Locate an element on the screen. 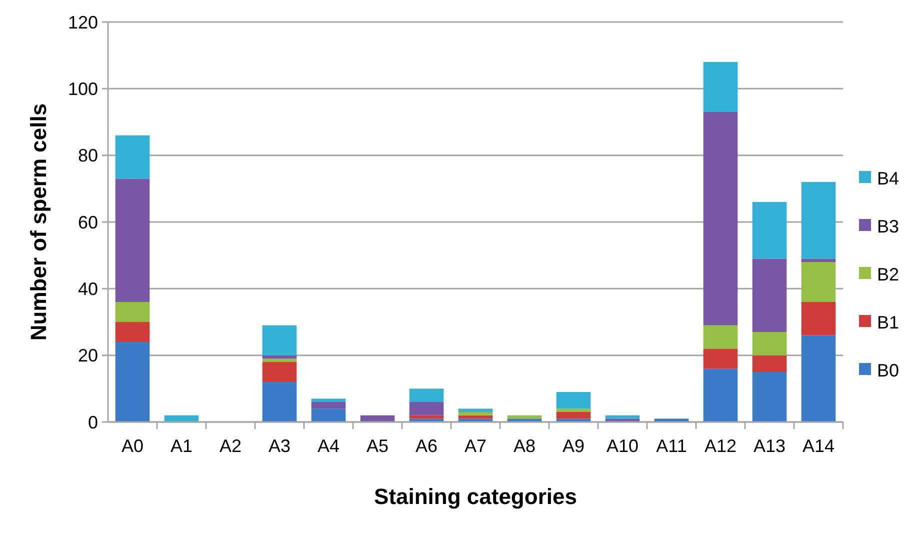  y-tick-label: 20 is located at coordinates (88, 356).